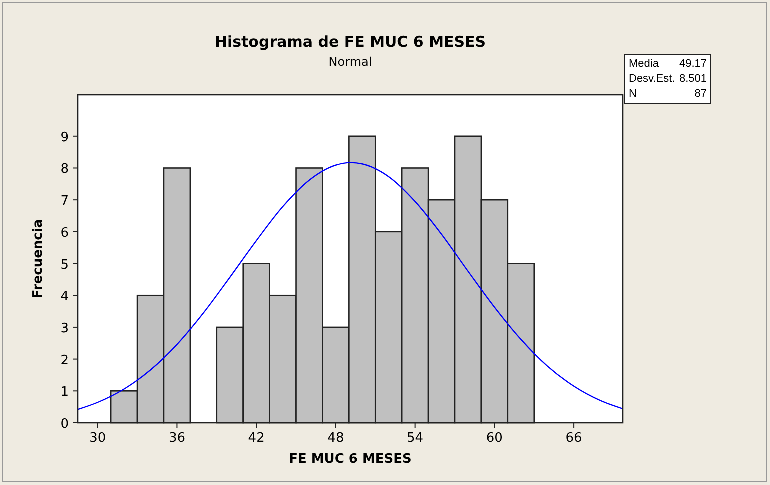 The height and width of the screenshot is (485, 770). I want to click on chart-subtitle: Normal, so click(350, 62).